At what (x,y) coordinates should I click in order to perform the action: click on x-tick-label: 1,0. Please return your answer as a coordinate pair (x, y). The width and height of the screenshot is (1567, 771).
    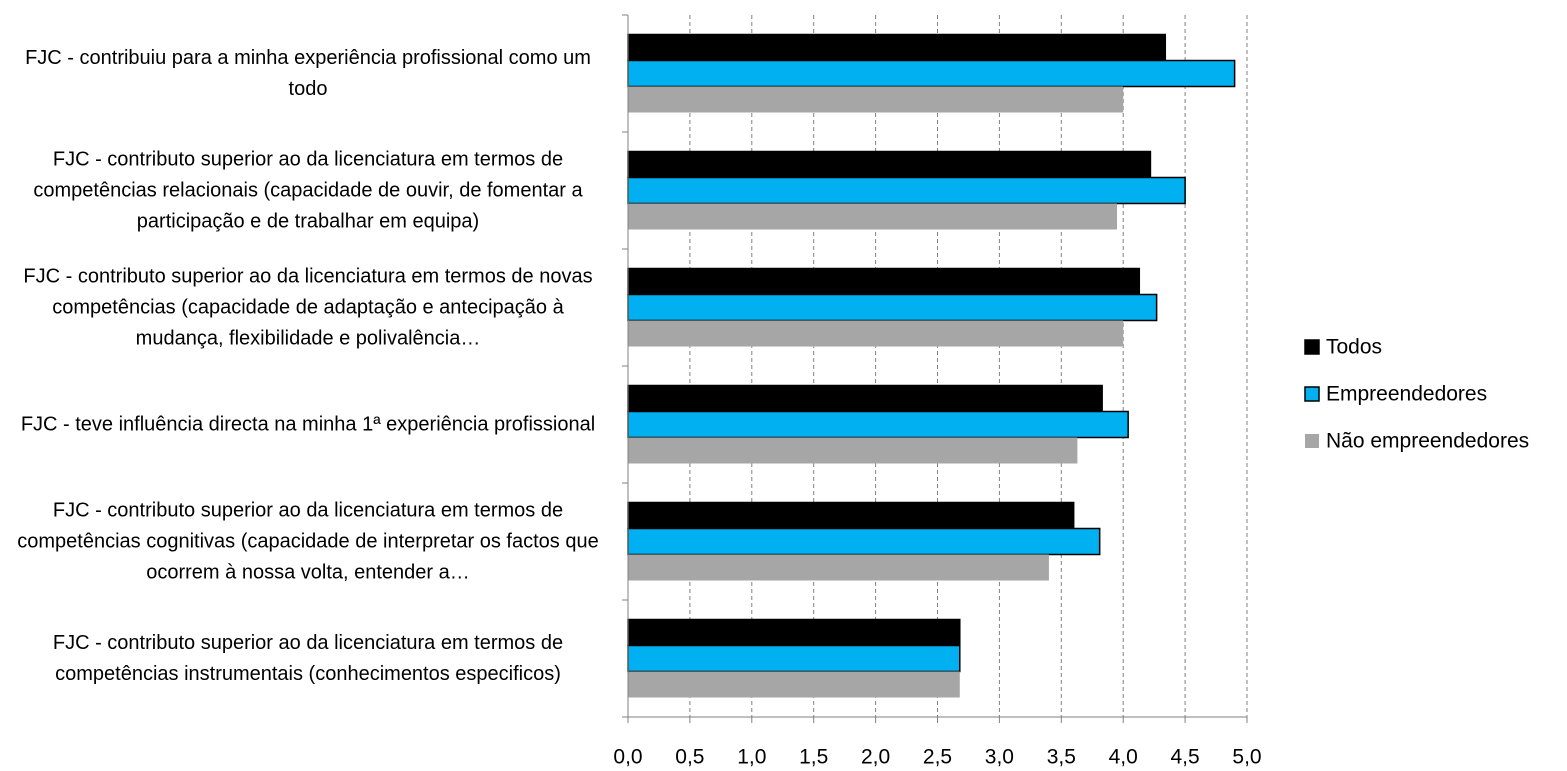
    Looking at the image, I should click on (751, 757).